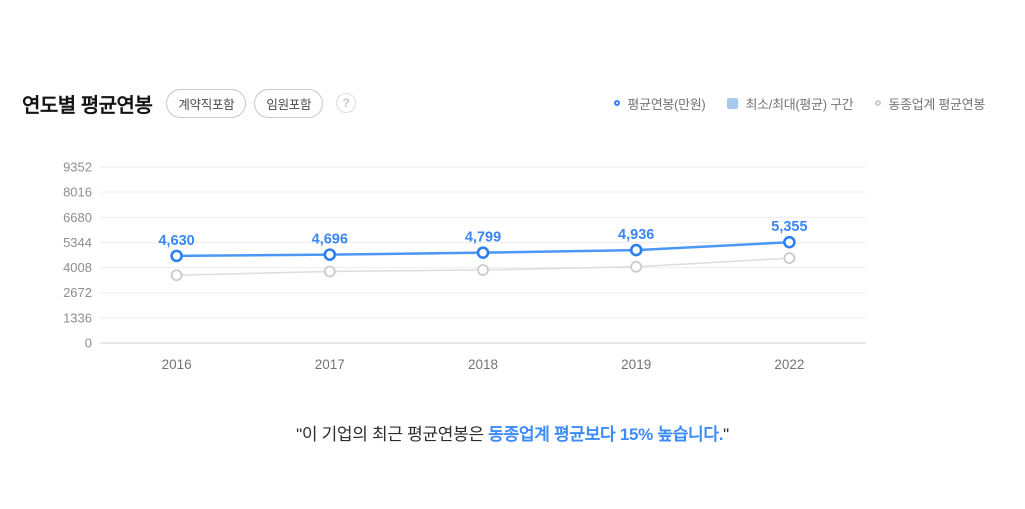 The image size is (1025, 509). What do you see at coordinates (936, 104) in the screenshot?
I see `legend-label: 동종업계 평균연봉` at bounding box center [936, 104].